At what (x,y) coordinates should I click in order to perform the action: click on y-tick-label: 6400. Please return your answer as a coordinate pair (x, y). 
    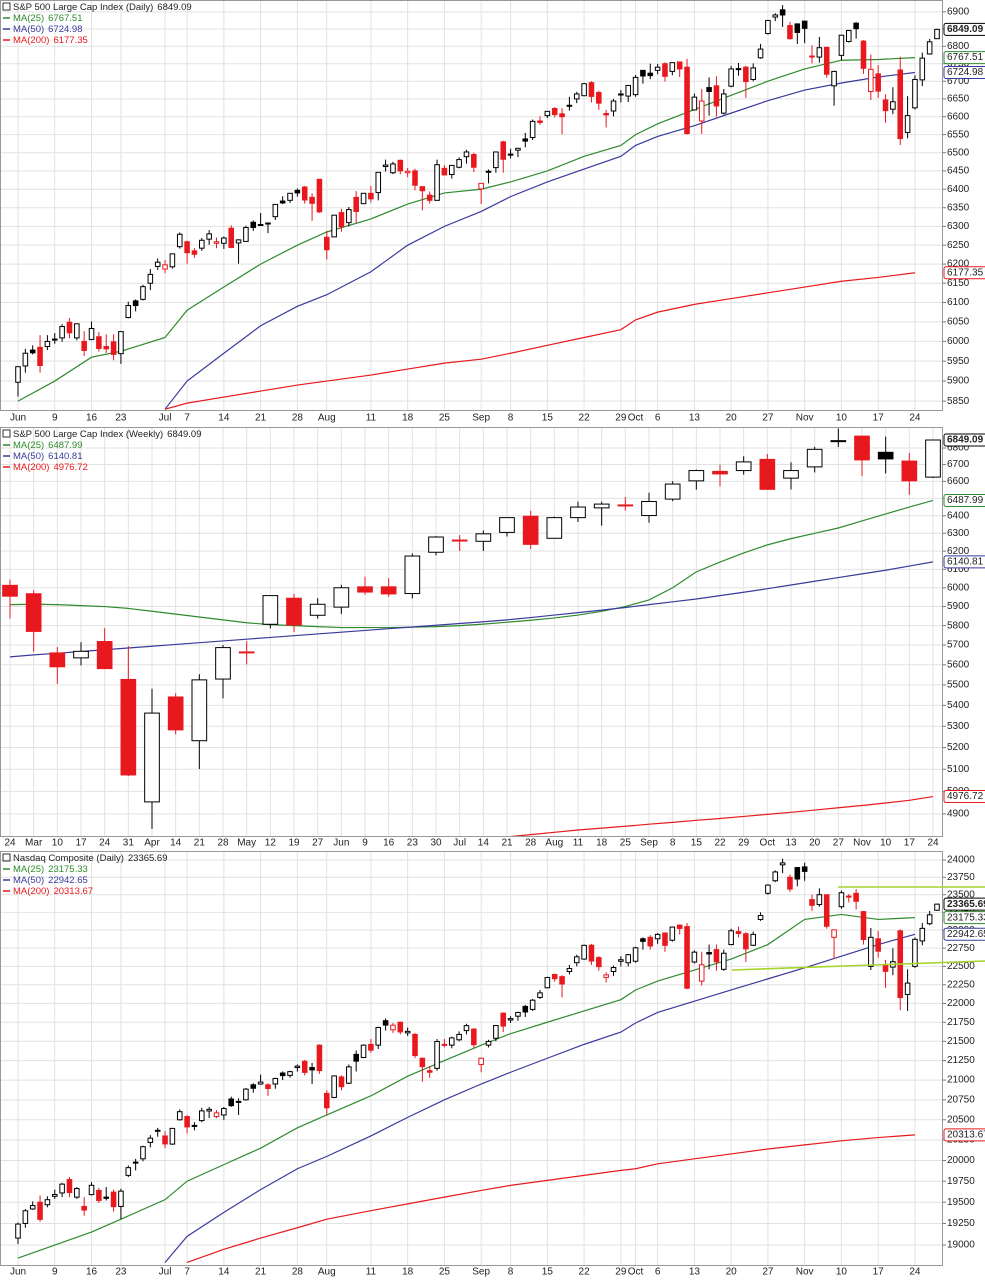
    Looking at the image, I should click on (958, 515).